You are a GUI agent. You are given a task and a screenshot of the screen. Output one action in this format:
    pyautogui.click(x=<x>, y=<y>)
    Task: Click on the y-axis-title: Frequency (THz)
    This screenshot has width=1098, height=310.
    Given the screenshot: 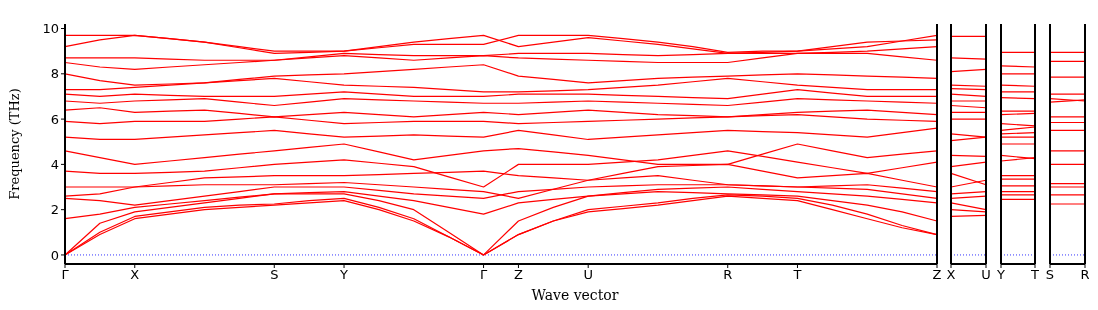 What is the action you would take?
    pyautogui.click(x=14, y=144)
    